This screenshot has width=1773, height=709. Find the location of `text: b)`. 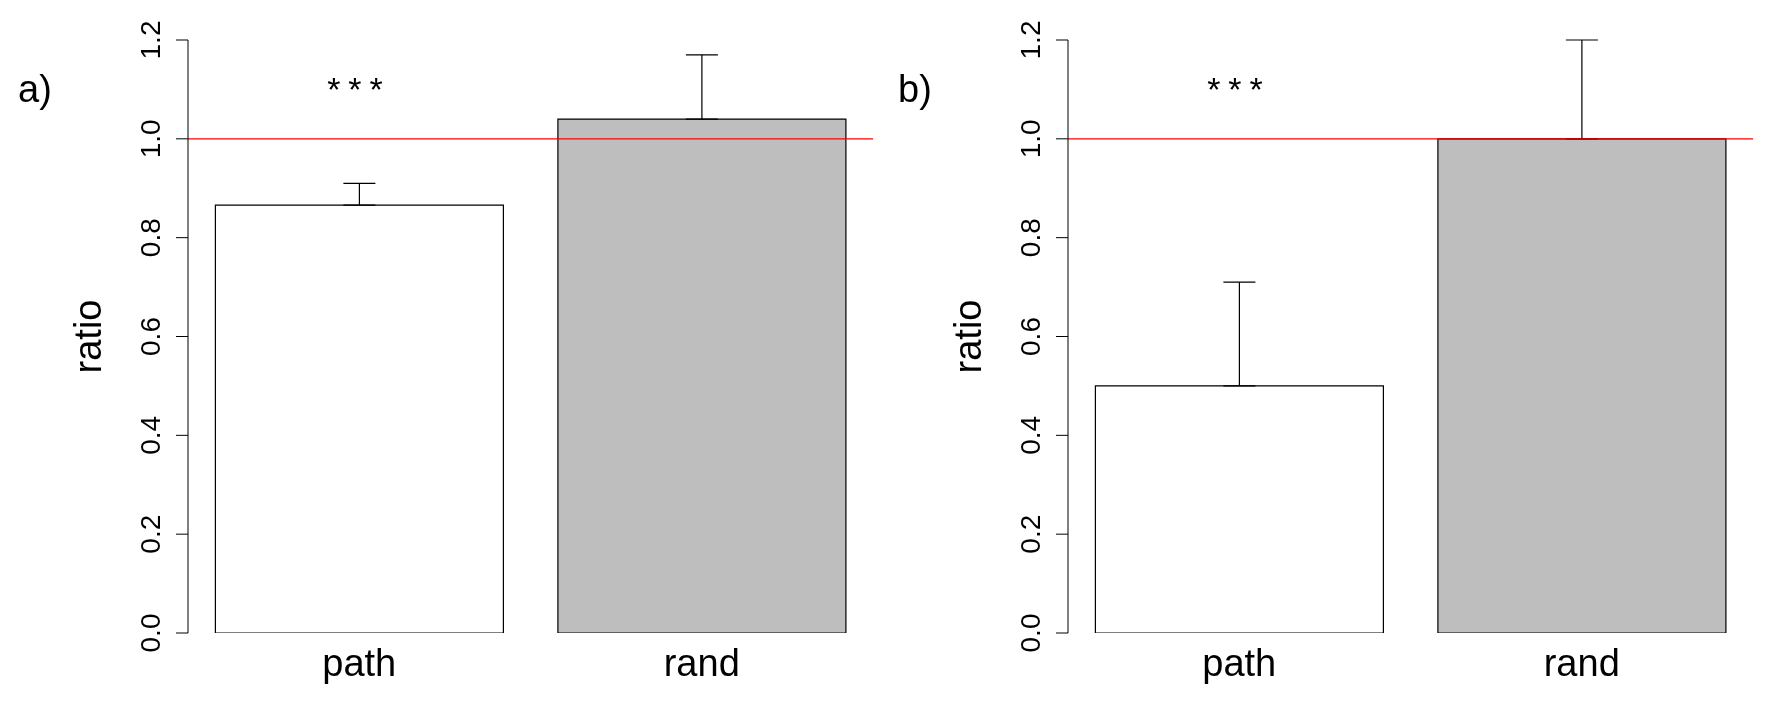

text: b) is located at coordinates (915, 89).